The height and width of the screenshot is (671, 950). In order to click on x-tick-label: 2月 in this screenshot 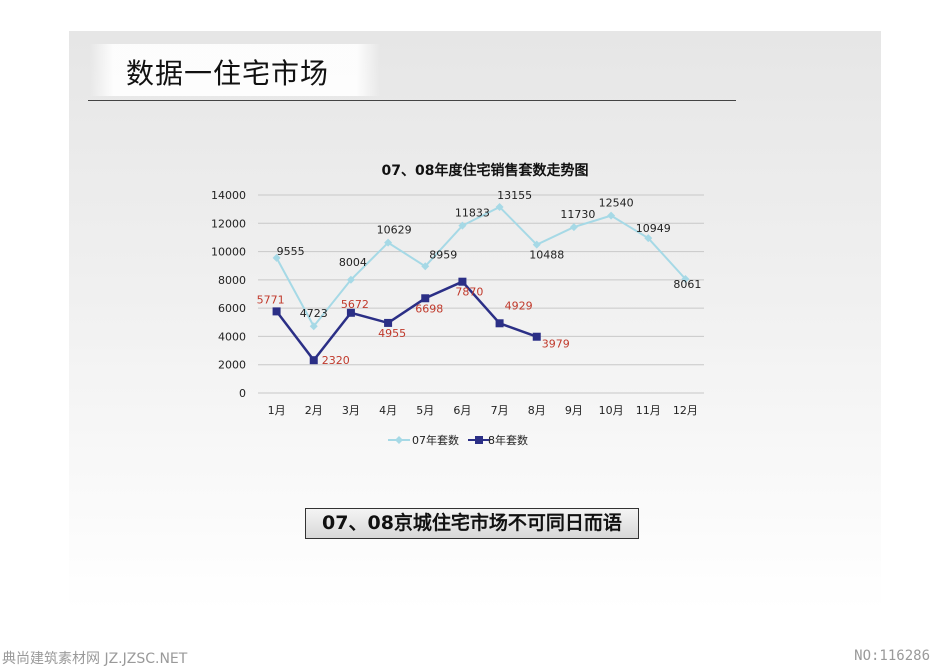, I will do `click(314, 410)`.